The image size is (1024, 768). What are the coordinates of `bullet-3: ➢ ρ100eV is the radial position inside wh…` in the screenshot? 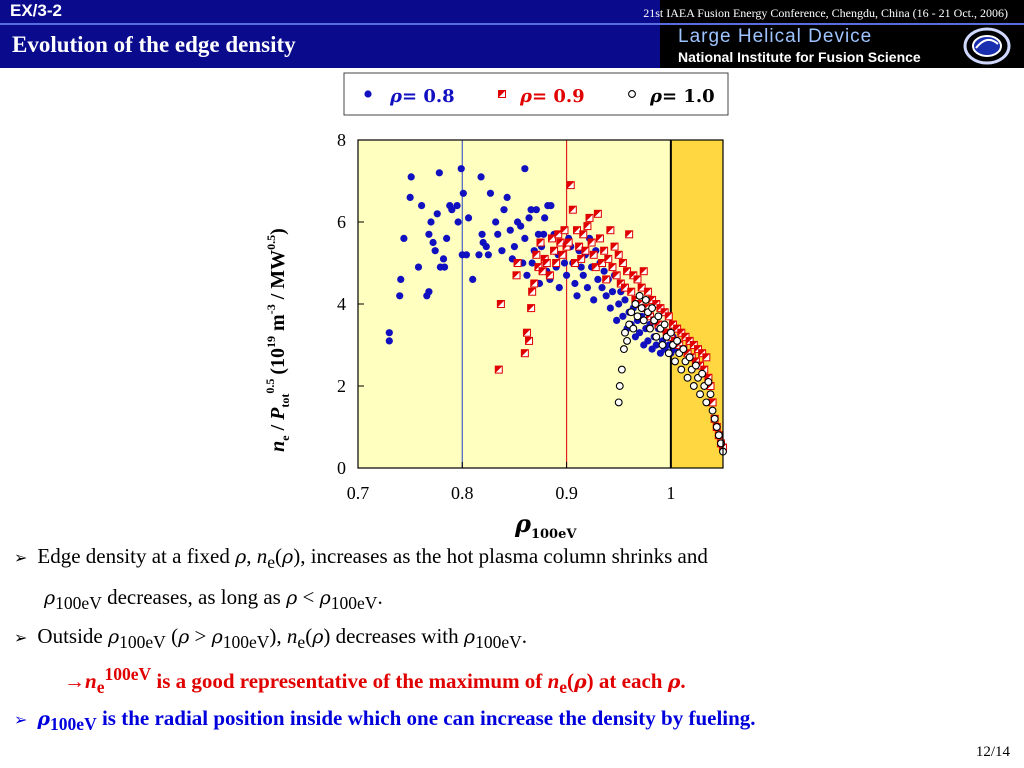 It's located at (385, 720).